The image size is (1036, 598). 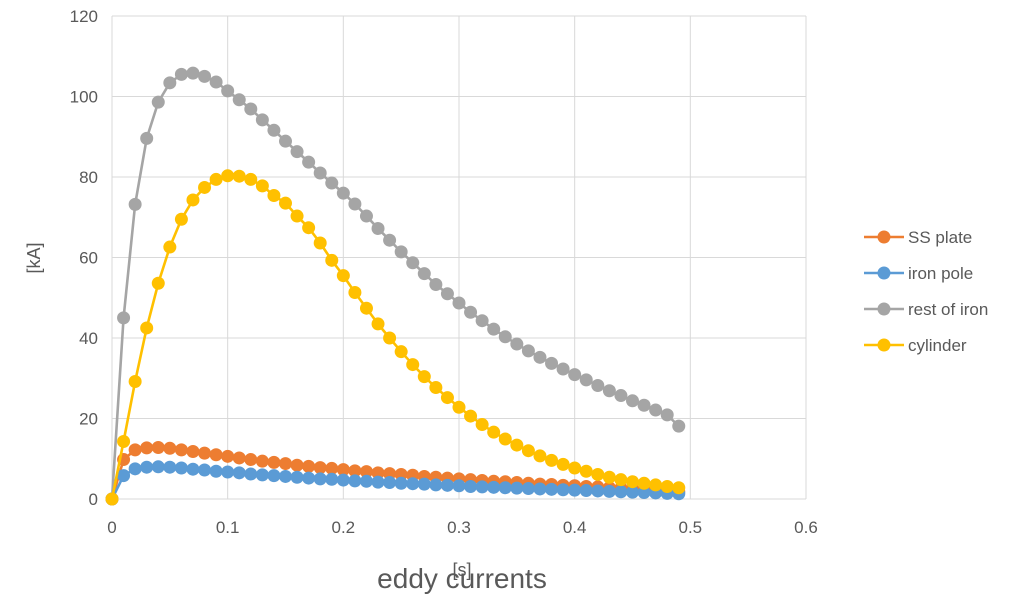 What do you see at coordinates (88, 258) in the screenshot?
I see `y-tick-label: 60` at bounding box center [88, 258].